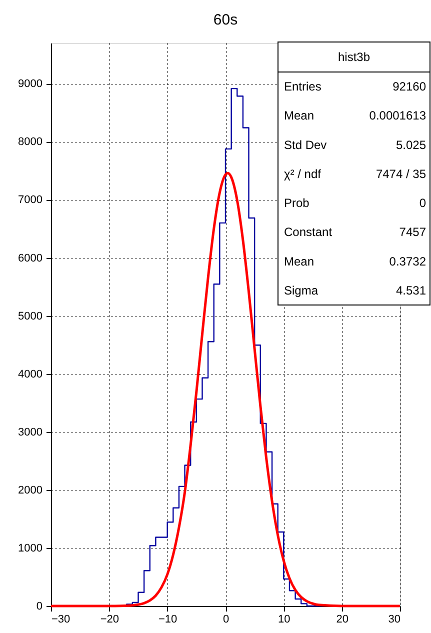 The image size is (431, 633). What do you see at coordinates (30, 548) in the screenshot?
I see `y-tick-label: 1000` at bounding box center [30, 548].